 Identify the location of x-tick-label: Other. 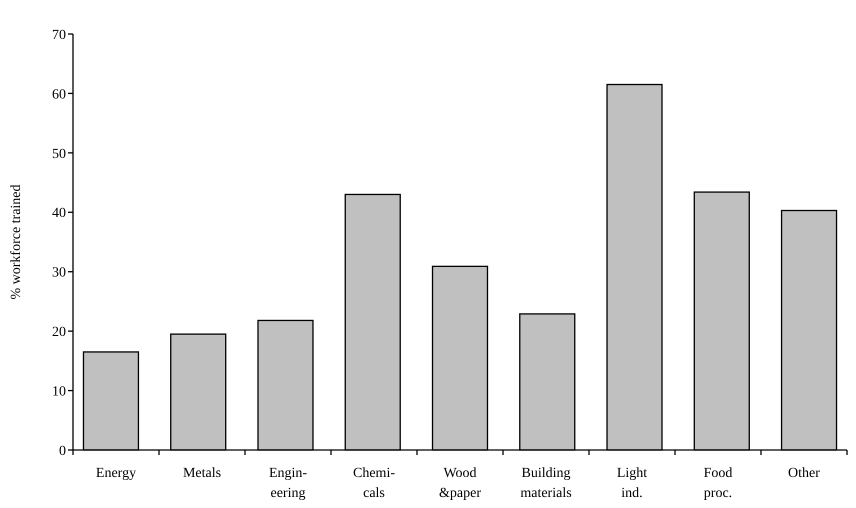
(804, 473).